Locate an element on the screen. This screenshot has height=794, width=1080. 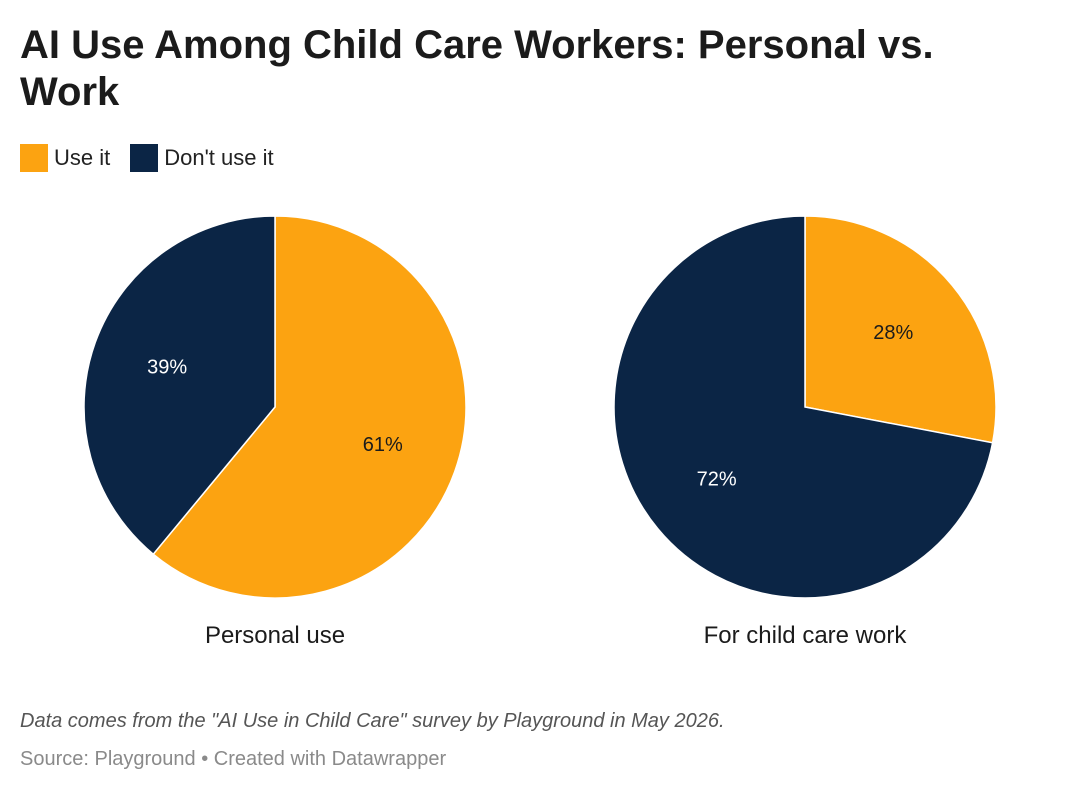
legend-item-use-it: Use it is located at coordinates (65, 158).